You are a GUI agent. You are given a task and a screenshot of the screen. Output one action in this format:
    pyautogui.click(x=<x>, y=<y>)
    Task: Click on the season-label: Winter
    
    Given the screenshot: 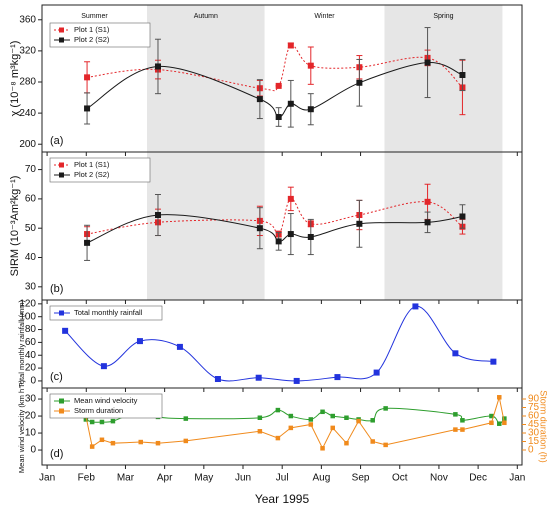 What is the action you would take?
    pyautogui.click(x=324, y=16)
    